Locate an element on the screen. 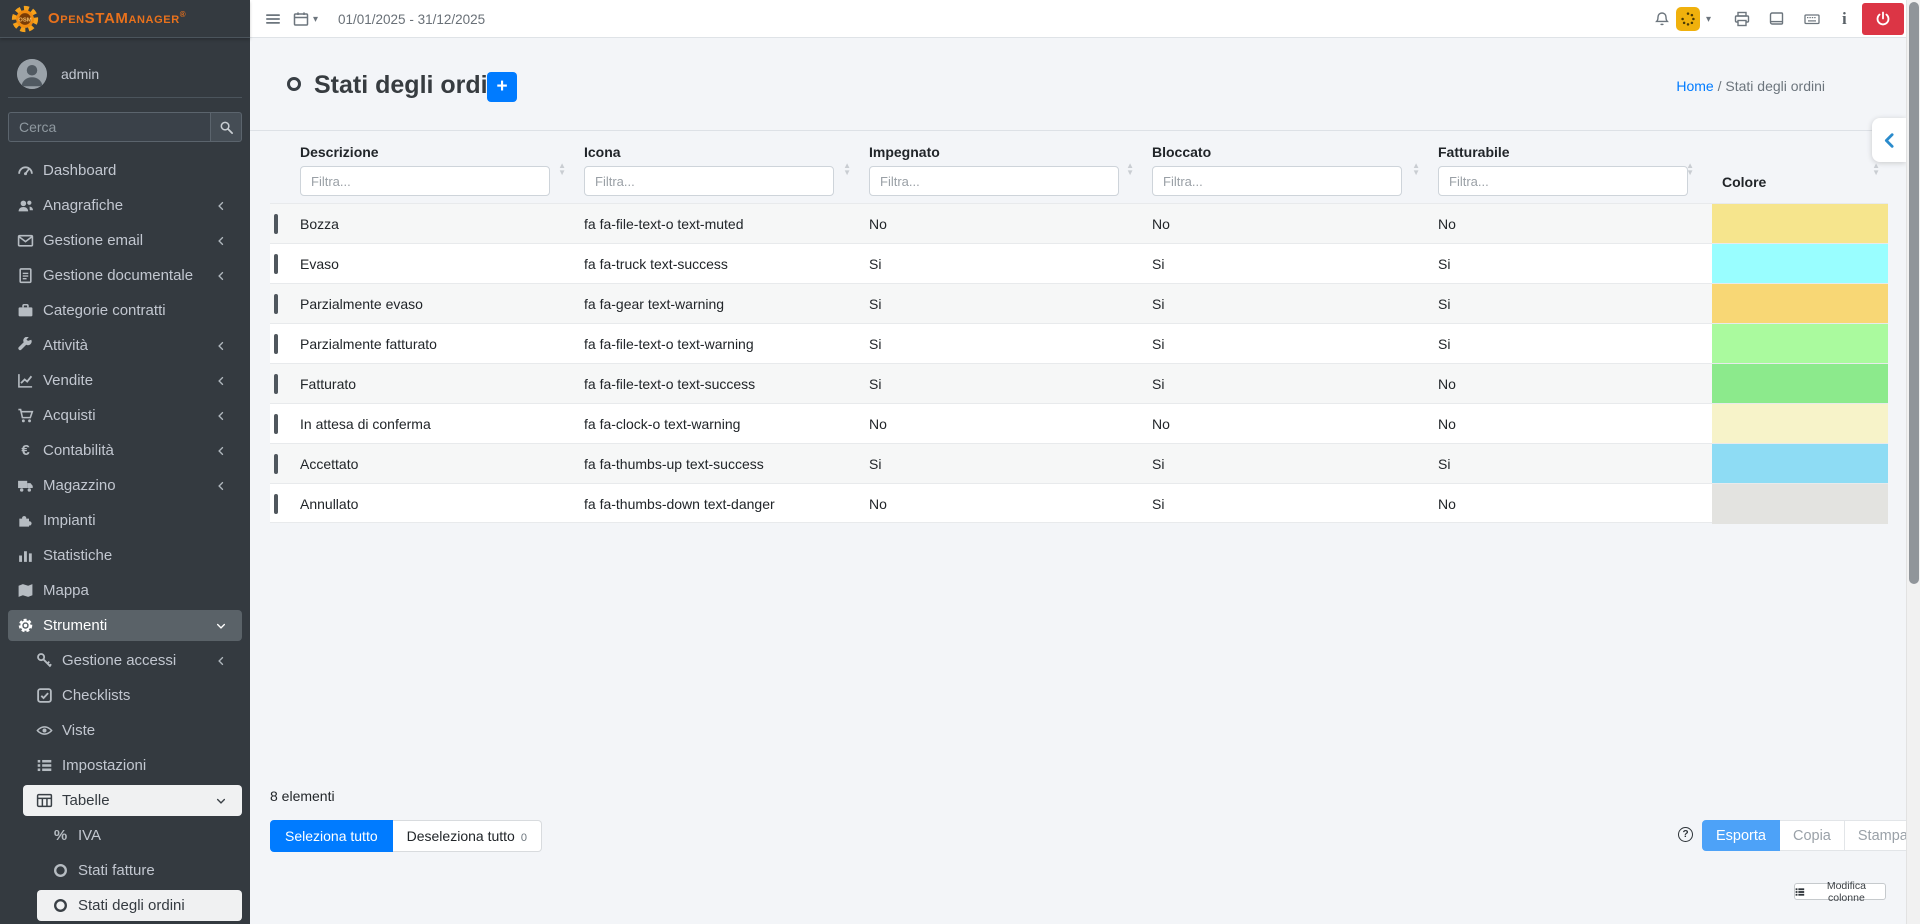 This screenshot has height=924, width=1920. column-label: Icona is located at coordinates (602, 152).